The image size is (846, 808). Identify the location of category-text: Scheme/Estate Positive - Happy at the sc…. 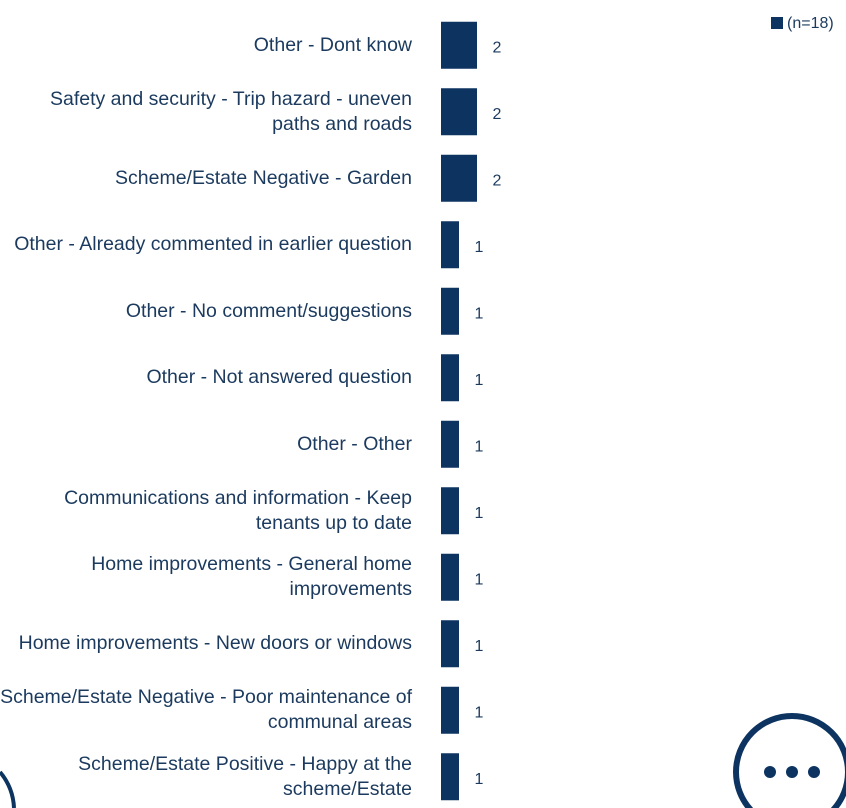
(245, 776).